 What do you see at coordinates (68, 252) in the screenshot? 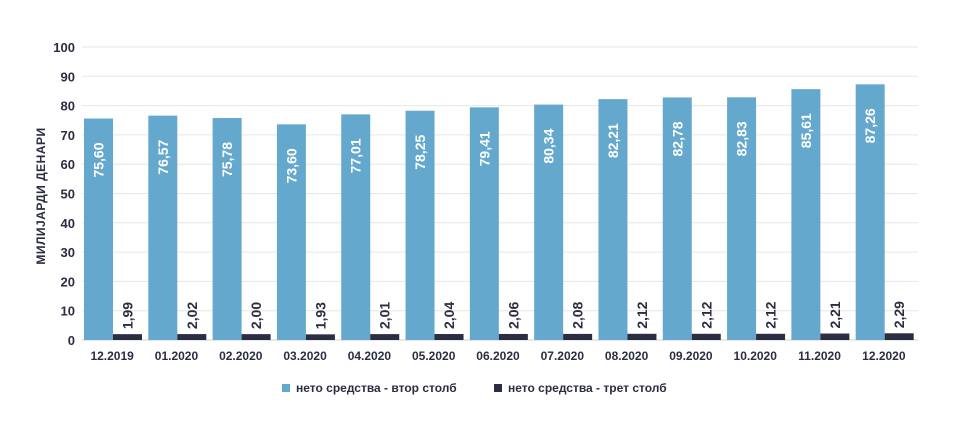
I see `y-tick-label: 30` at bounding box center [68, 252].